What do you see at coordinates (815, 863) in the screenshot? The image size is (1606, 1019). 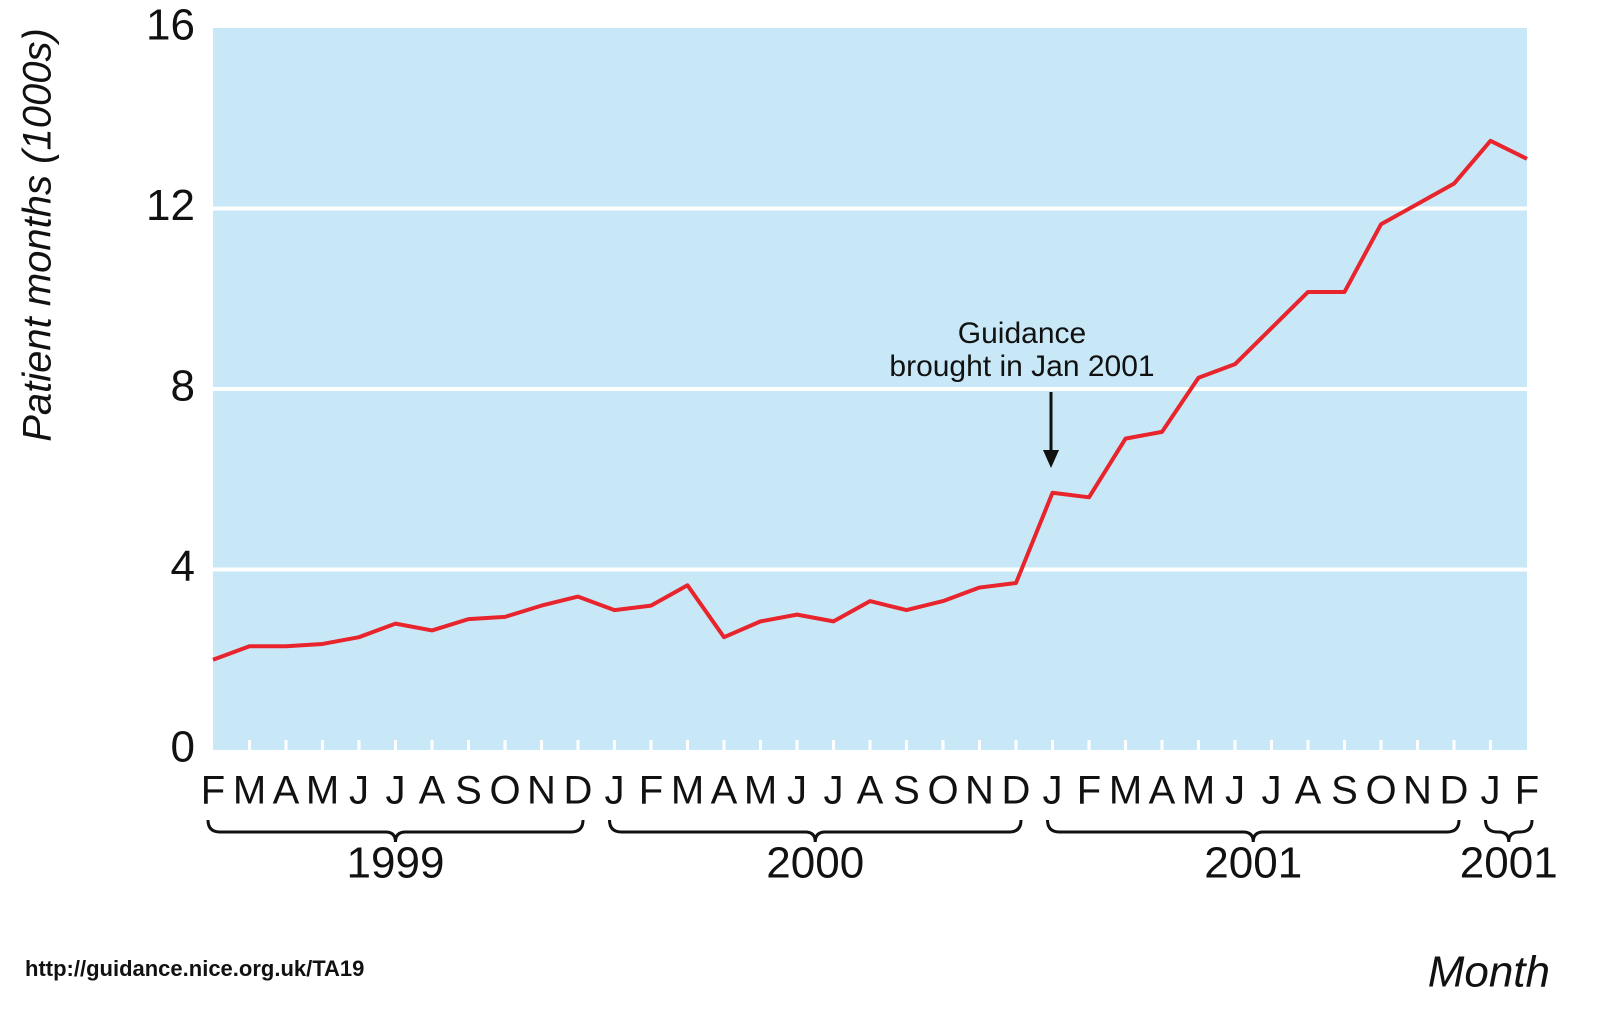 I see `year-label: 2000` at bounding box center [815, 863].